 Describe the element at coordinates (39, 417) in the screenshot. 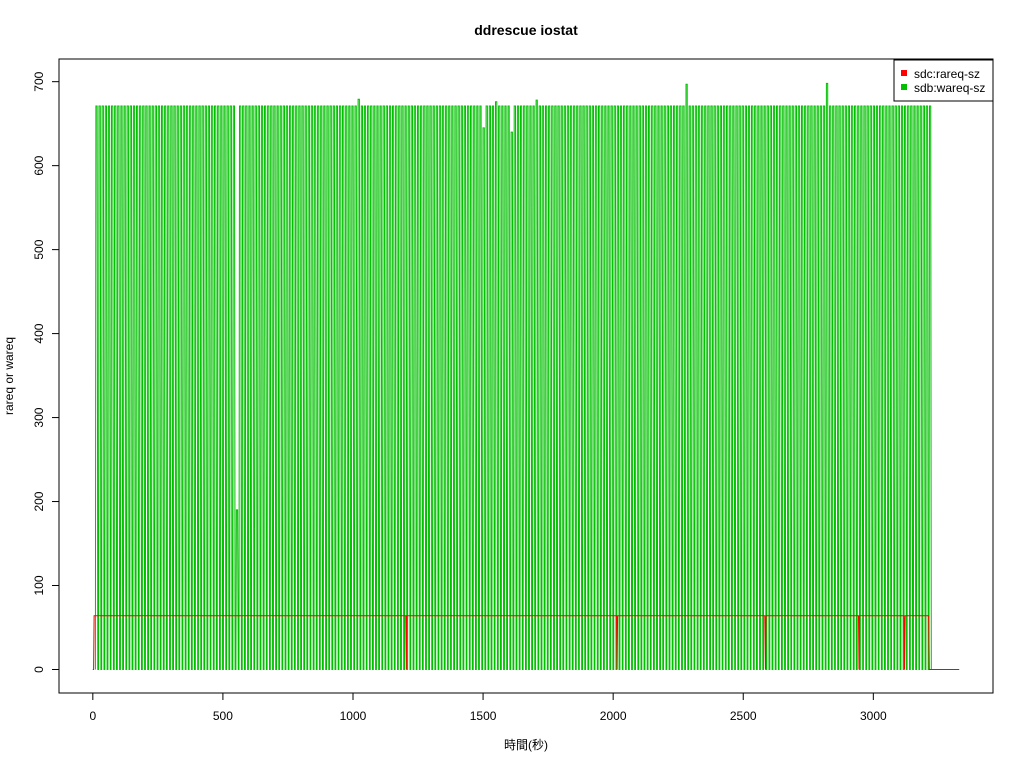

I see `y-tick-label: 300` at that location.